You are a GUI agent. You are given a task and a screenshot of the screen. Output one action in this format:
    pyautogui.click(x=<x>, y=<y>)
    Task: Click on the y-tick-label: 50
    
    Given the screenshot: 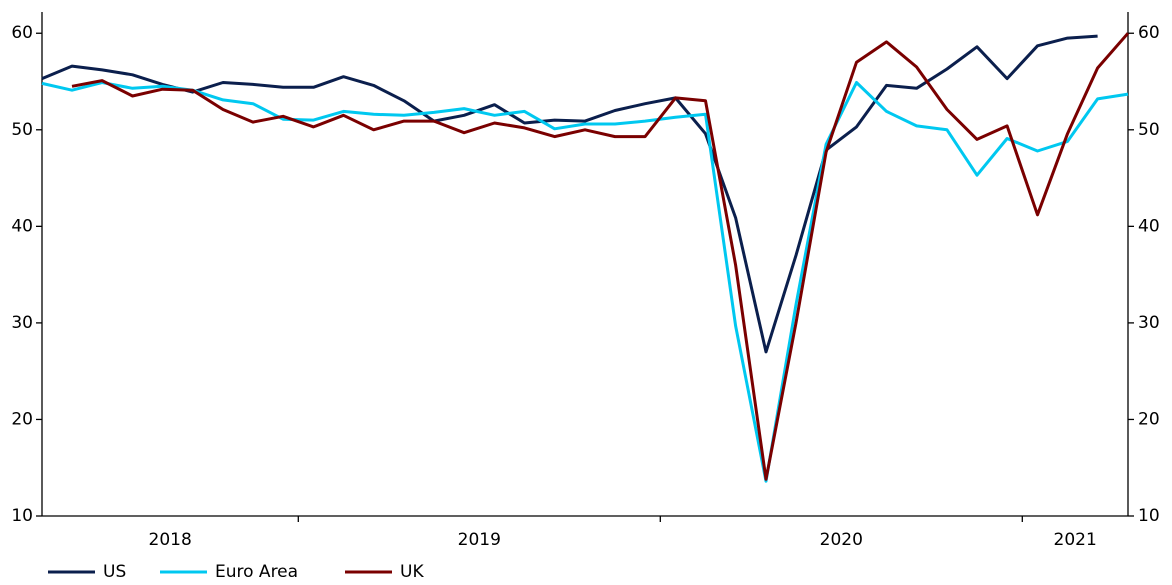 What is the action you would take?
    pyautogui.click(x=22, y=130)
    